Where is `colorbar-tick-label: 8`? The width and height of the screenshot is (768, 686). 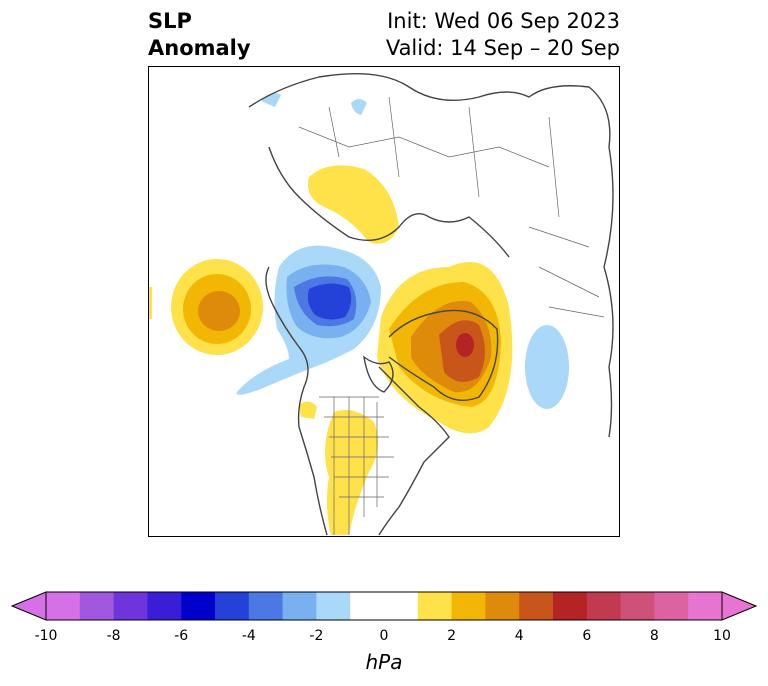
colorbar-tick-label: 8 is located at coordinates (654, 636).